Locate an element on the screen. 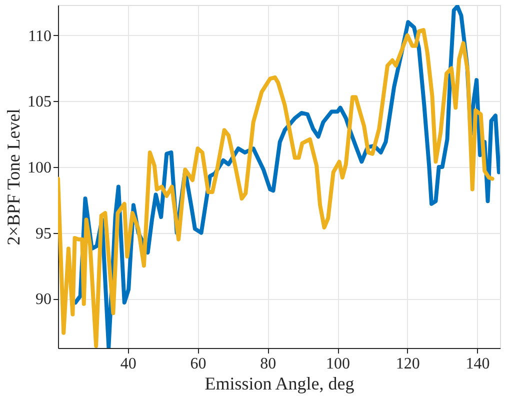 This screenshot has height=410, width=520. x-tick-label: 100 is located at coordinates (338, 364).